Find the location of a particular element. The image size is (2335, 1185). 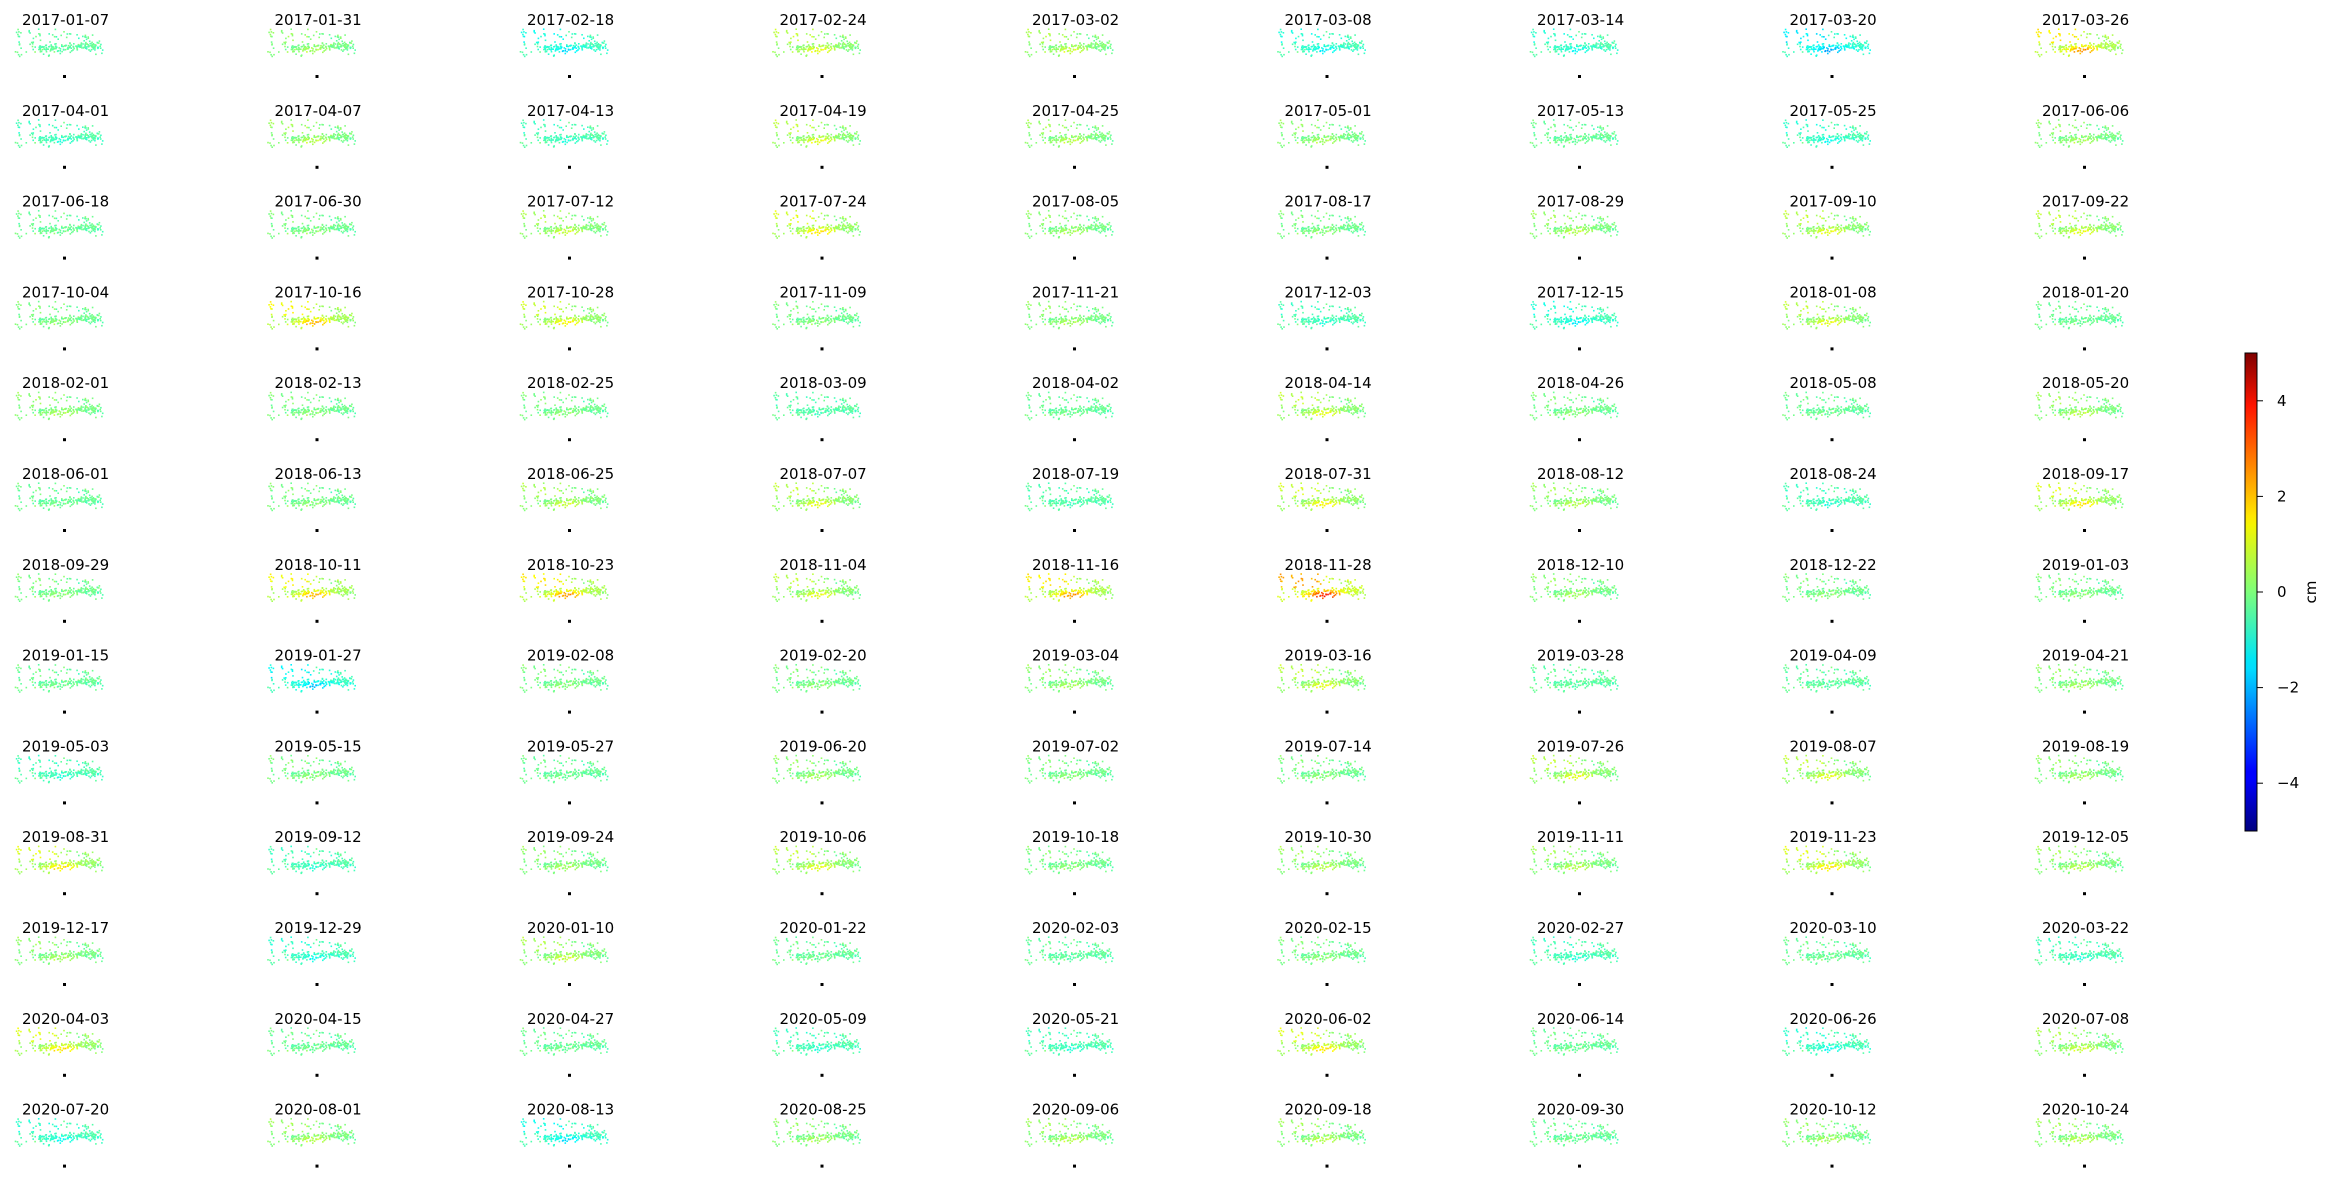

panel-title: 2017-02-18 is located at coordinates (570, 20).